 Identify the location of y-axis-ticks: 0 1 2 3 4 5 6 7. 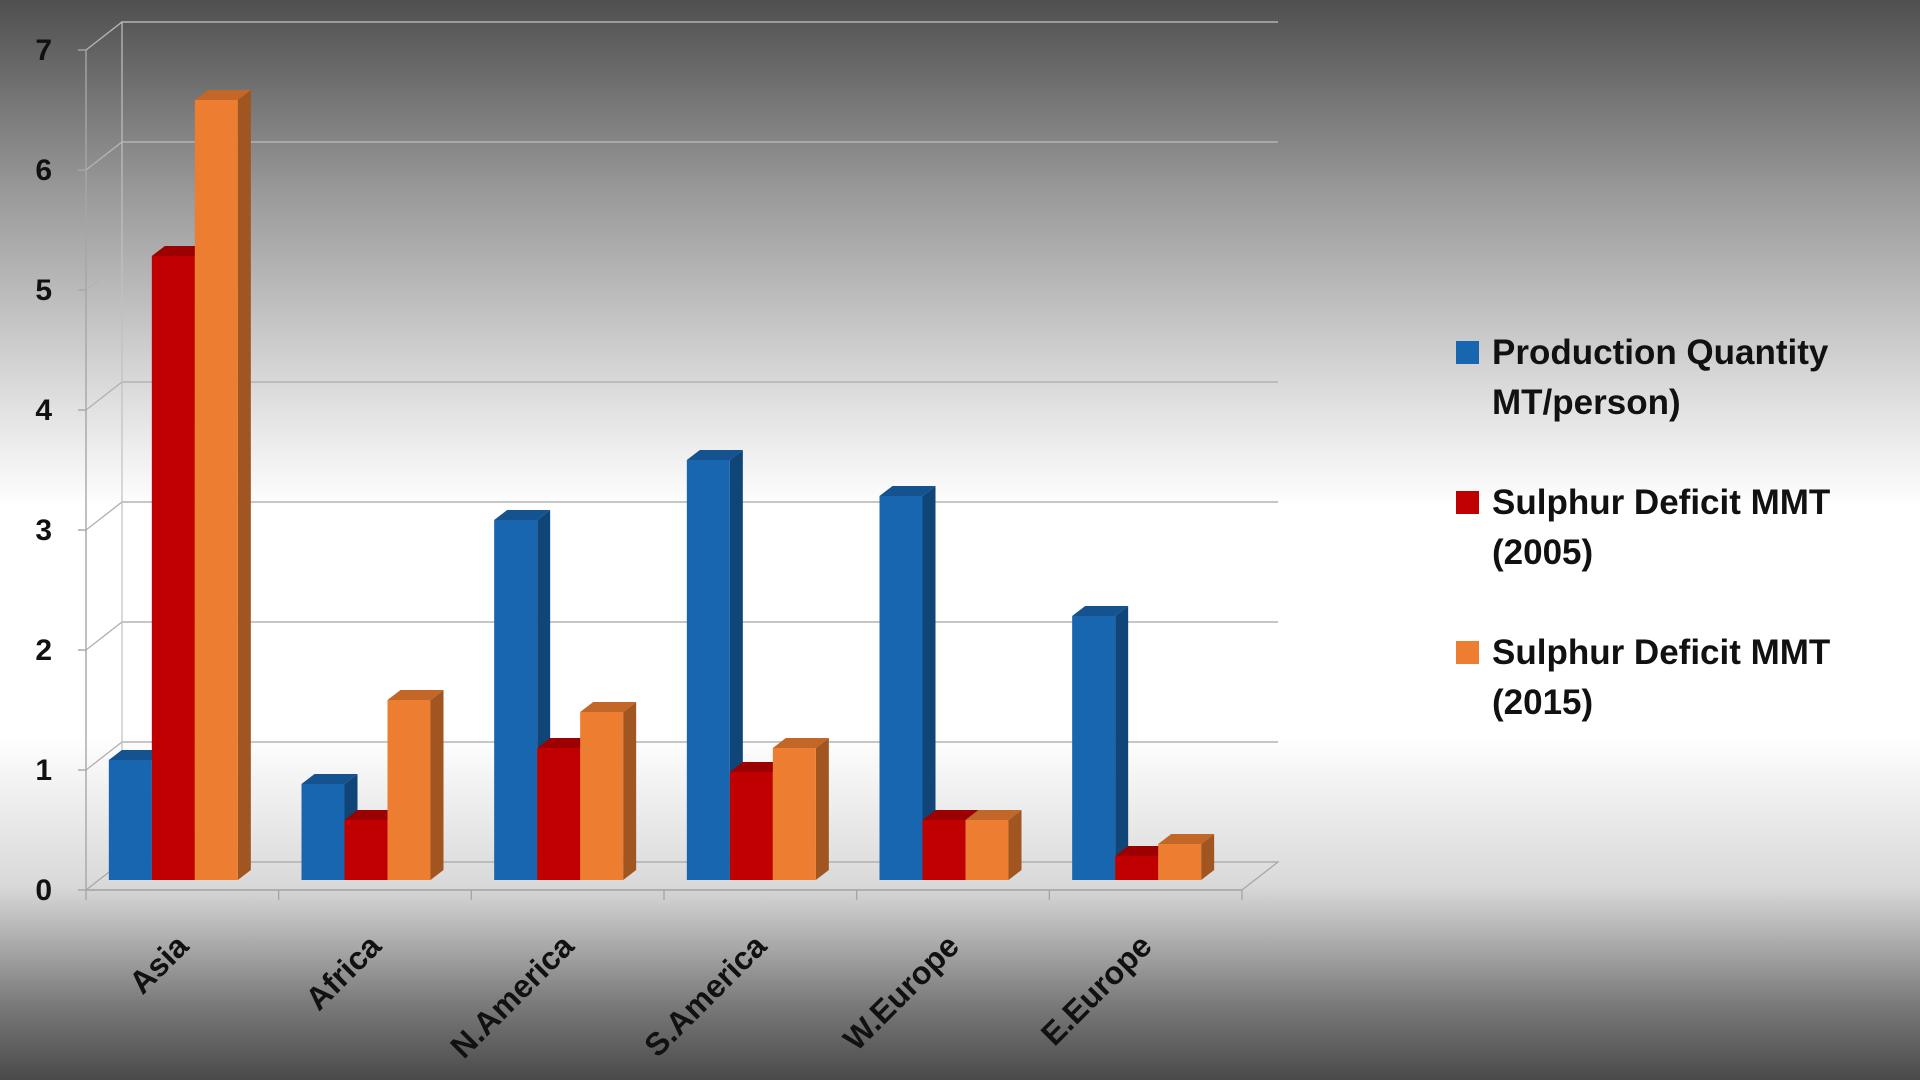
(60, 470).